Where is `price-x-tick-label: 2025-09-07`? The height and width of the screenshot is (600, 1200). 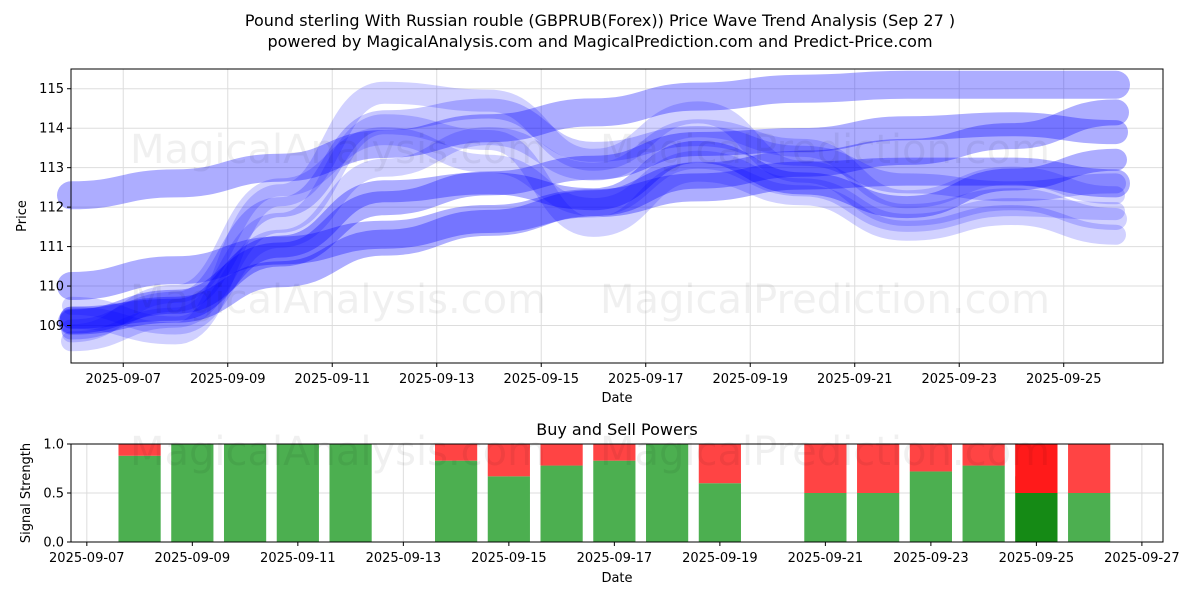
price-x-tick-label: 2025-09-07 is located at coordinates (123, 379).